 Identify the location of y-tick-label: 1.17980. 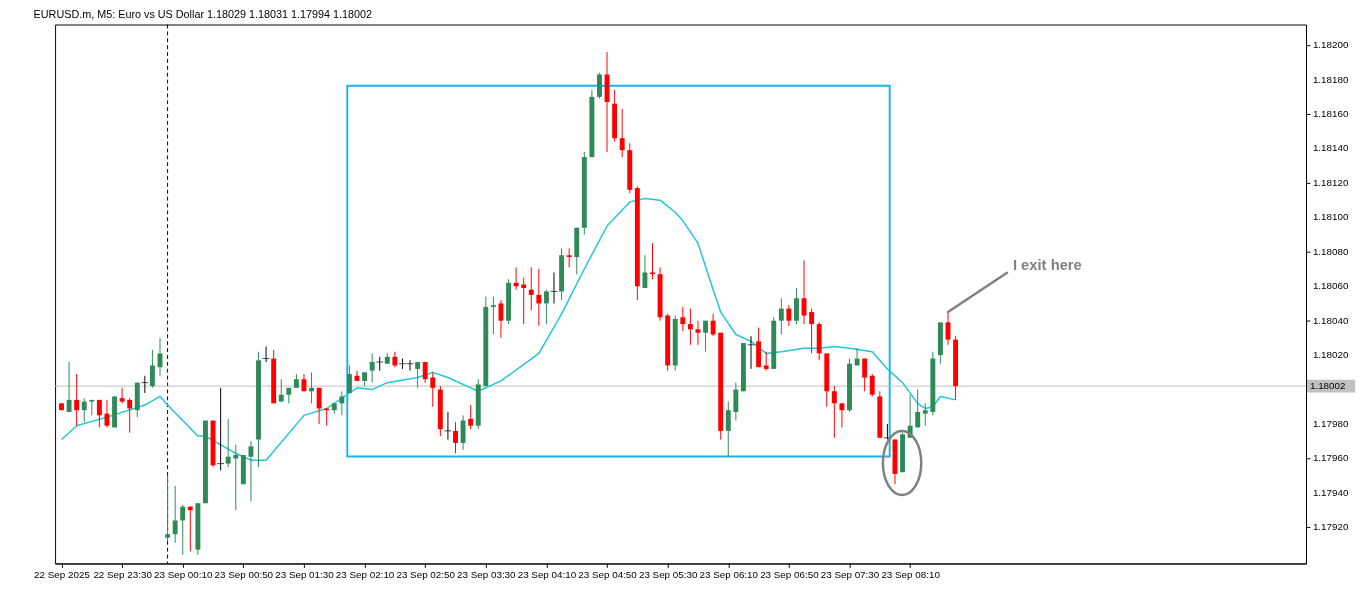
(1330, 423).